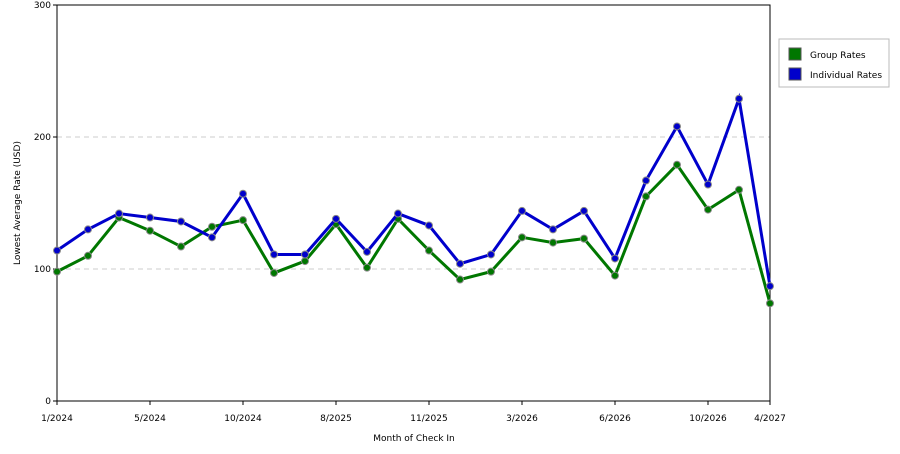 The image size is (900, 454). I want to click on legend-label: Group Rates, so click(838, 56).